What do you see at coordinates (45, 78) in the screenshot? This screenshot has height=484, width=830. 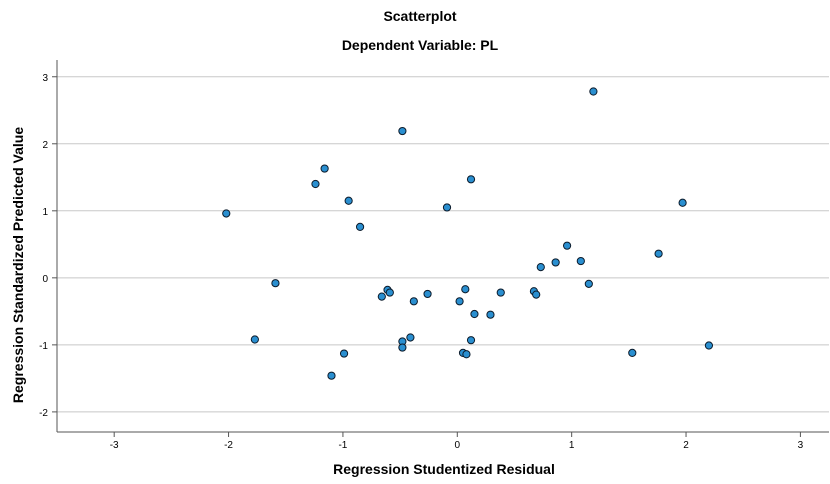 I see `y-tick-label: 3` at bounding box center [45, 78].